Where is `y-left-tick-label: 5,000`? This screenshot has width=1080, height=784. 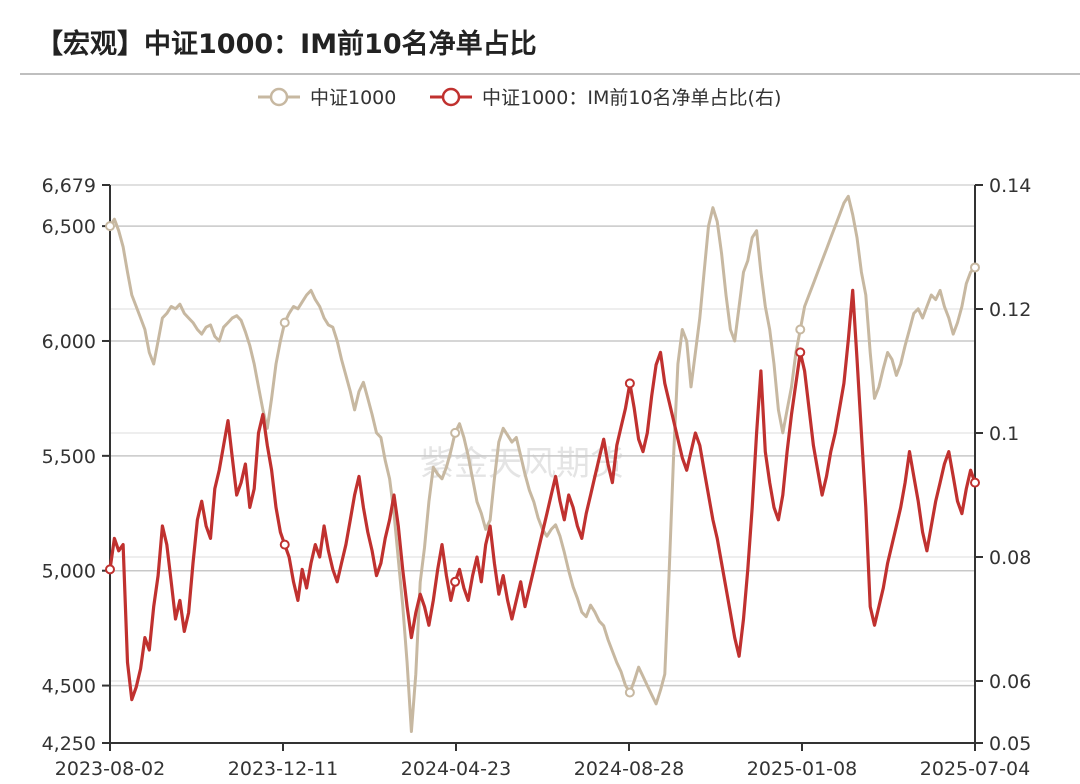
y-left-tick-label: 5,000 is located at coordinates (69, 572).